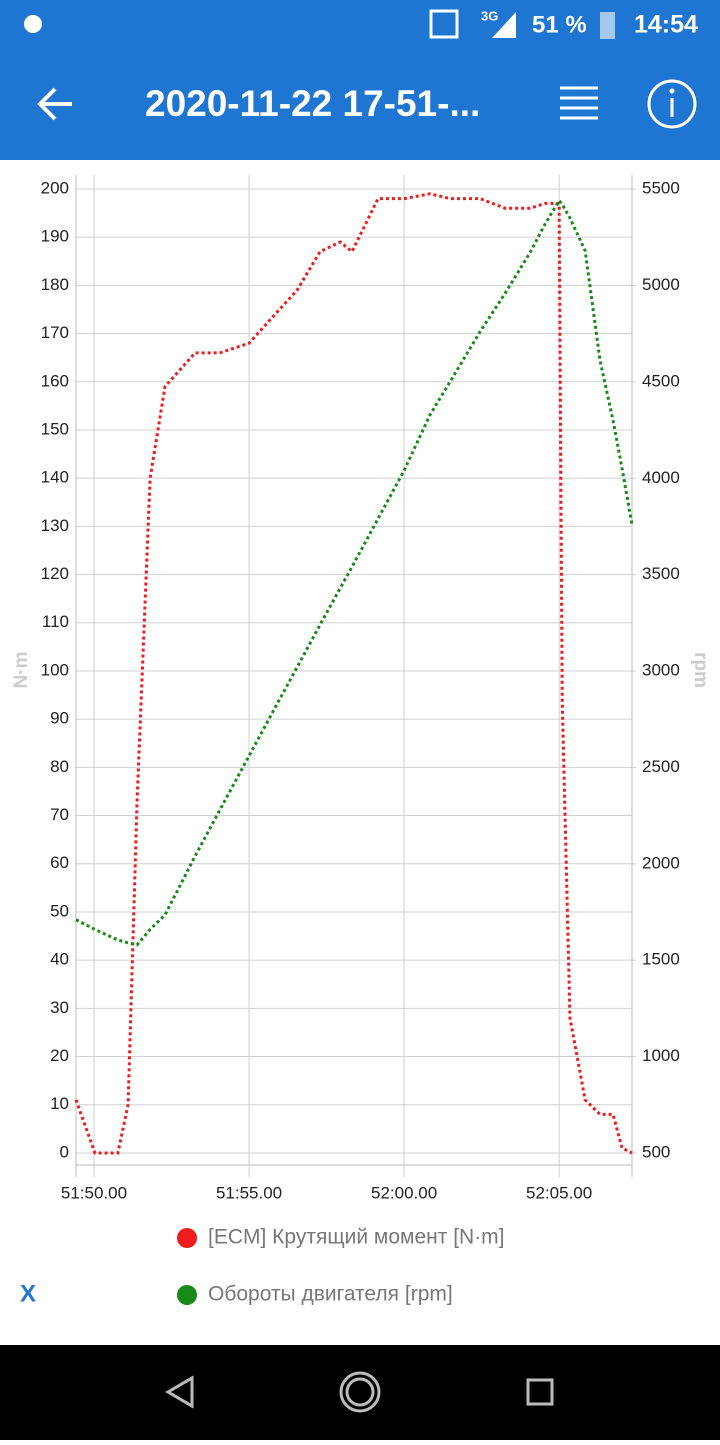 This screenshot has width=720, height=1445. What do you see at coordinates (540, 1392) in the screenshot?
I see `nav-recent` at bounding box center [540, 1392].